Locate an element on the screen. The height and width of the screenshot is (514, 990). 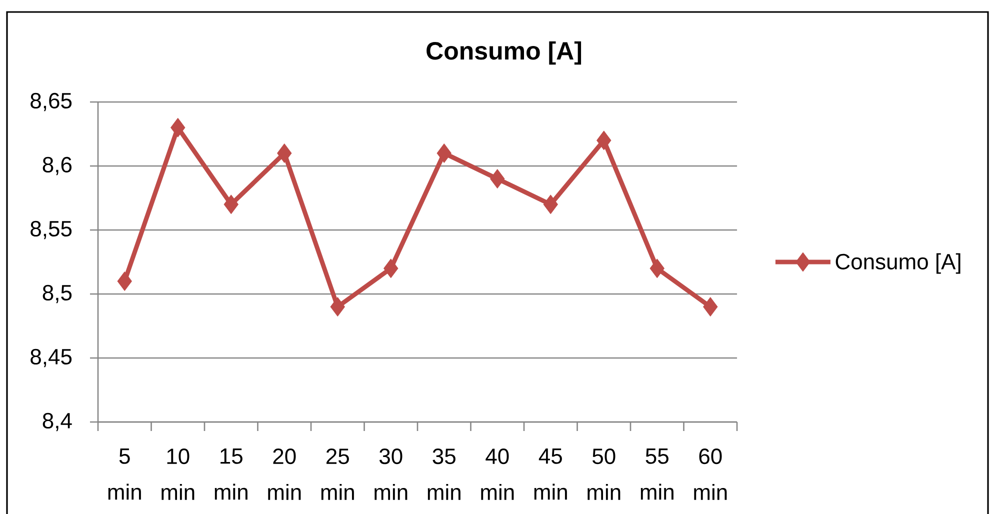
y-tick-label: 8,55 is located at coordinates (51, 230).